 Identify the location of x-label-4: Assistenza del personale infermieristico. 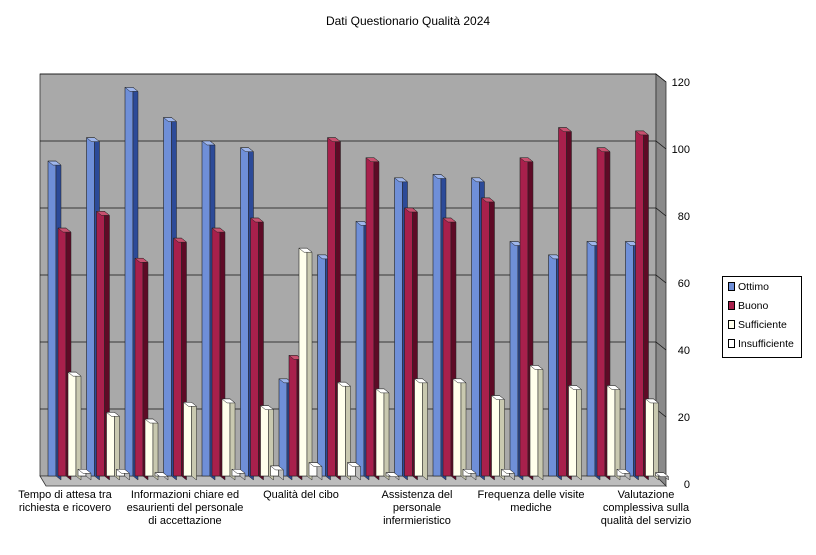
(417, 508).